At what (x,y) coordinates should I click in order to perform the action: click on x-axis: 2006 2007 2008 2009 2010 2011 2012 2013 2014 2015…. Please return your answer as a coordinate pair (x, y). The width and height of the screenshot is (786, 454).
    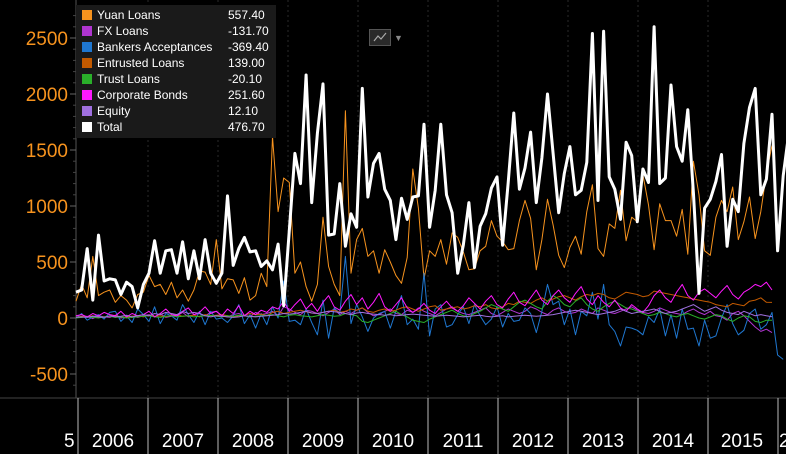
    Looking at the image, I should click on (393, 425).